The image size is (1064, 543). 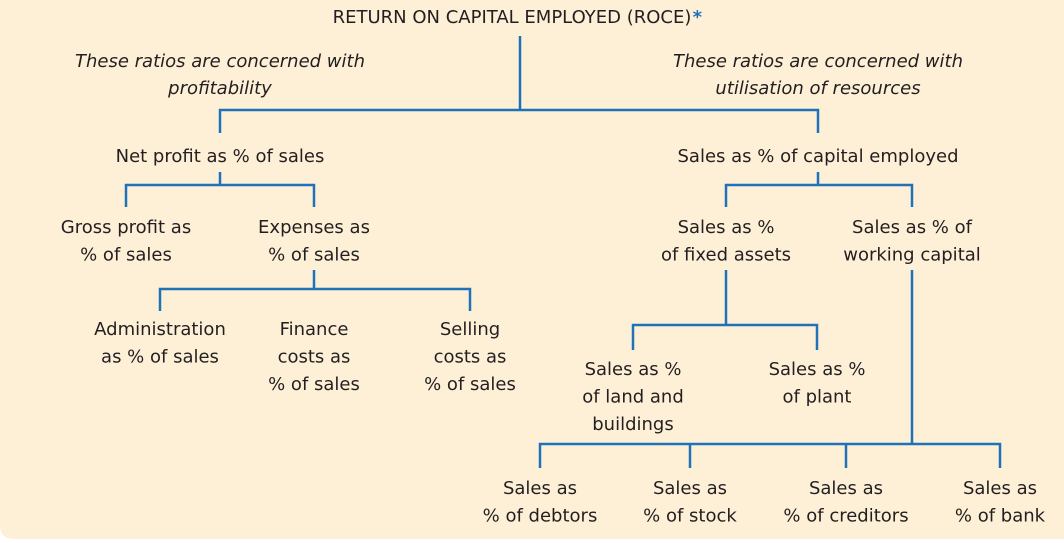 I want to click on node-label: as % of sales, so click(x=160, y=357).